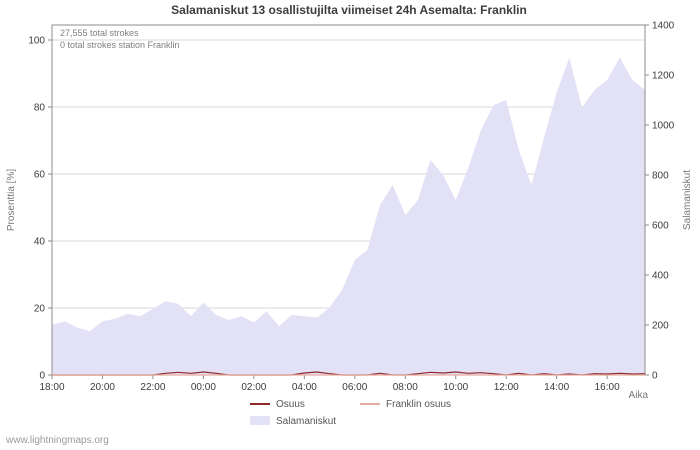  Describe the element at coordinates (663, 26) in the screenshot. I see `right-axis-tick-label: 1400` at that location.